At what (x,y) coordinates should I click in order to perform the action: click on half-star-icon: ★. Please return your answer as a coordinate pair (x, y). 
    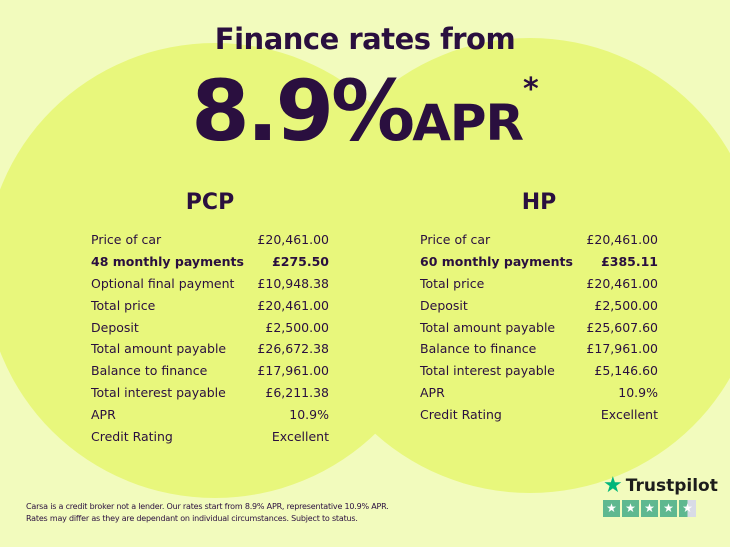
    Looking at the image, I should click on (687, 508).